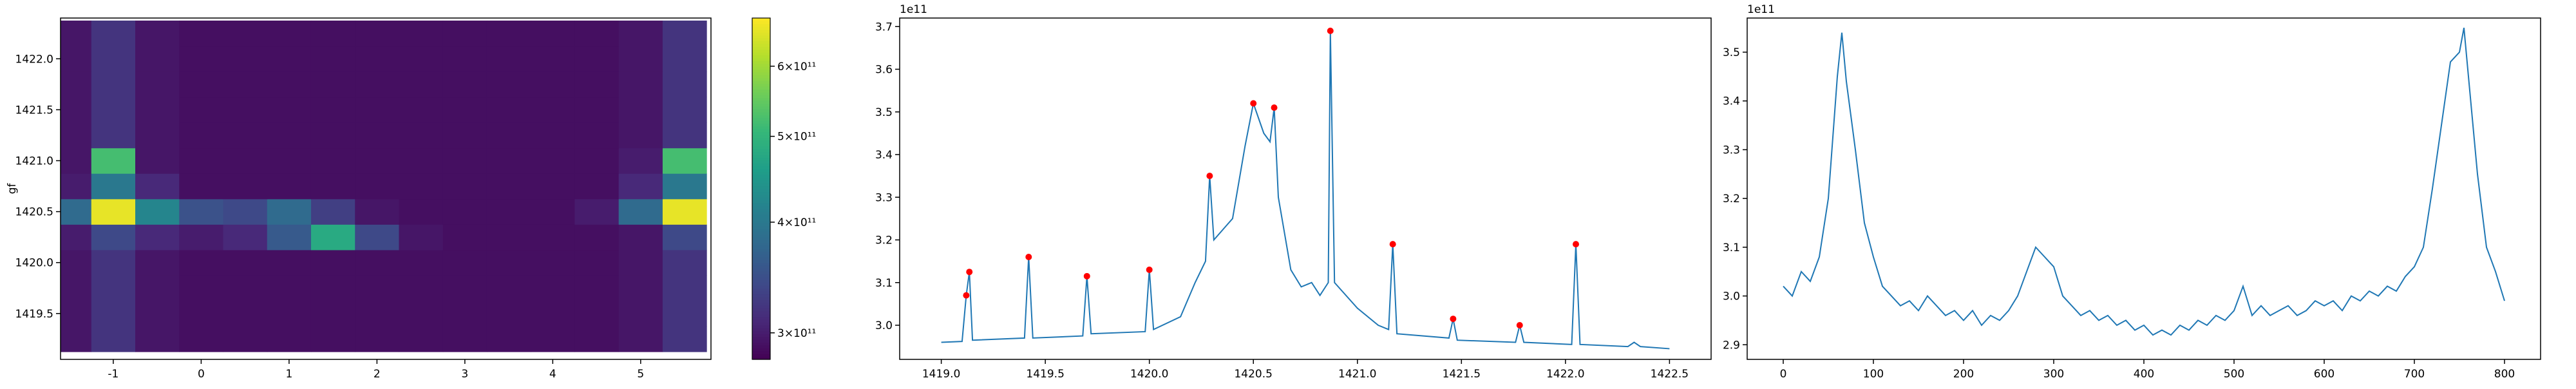  What do you see at coordinates (34, 110) in the screenshot?
I see `y-tick-label: 1421.5` at bounding box center [34, 110].